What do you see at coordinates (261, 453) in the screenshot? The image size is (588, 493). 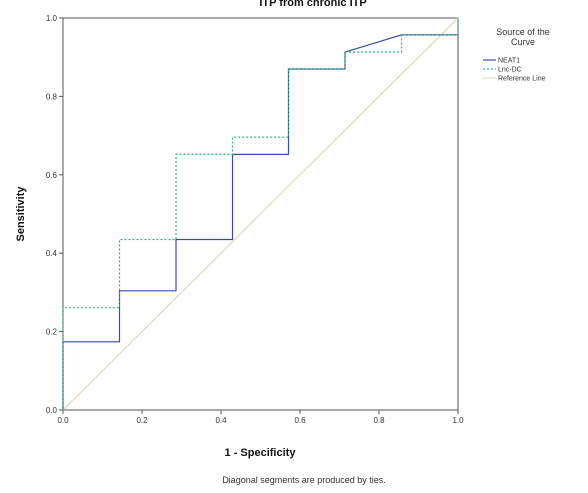 I see `x-axis-title: 1 - Specificity` at bounding box center [261, 453].